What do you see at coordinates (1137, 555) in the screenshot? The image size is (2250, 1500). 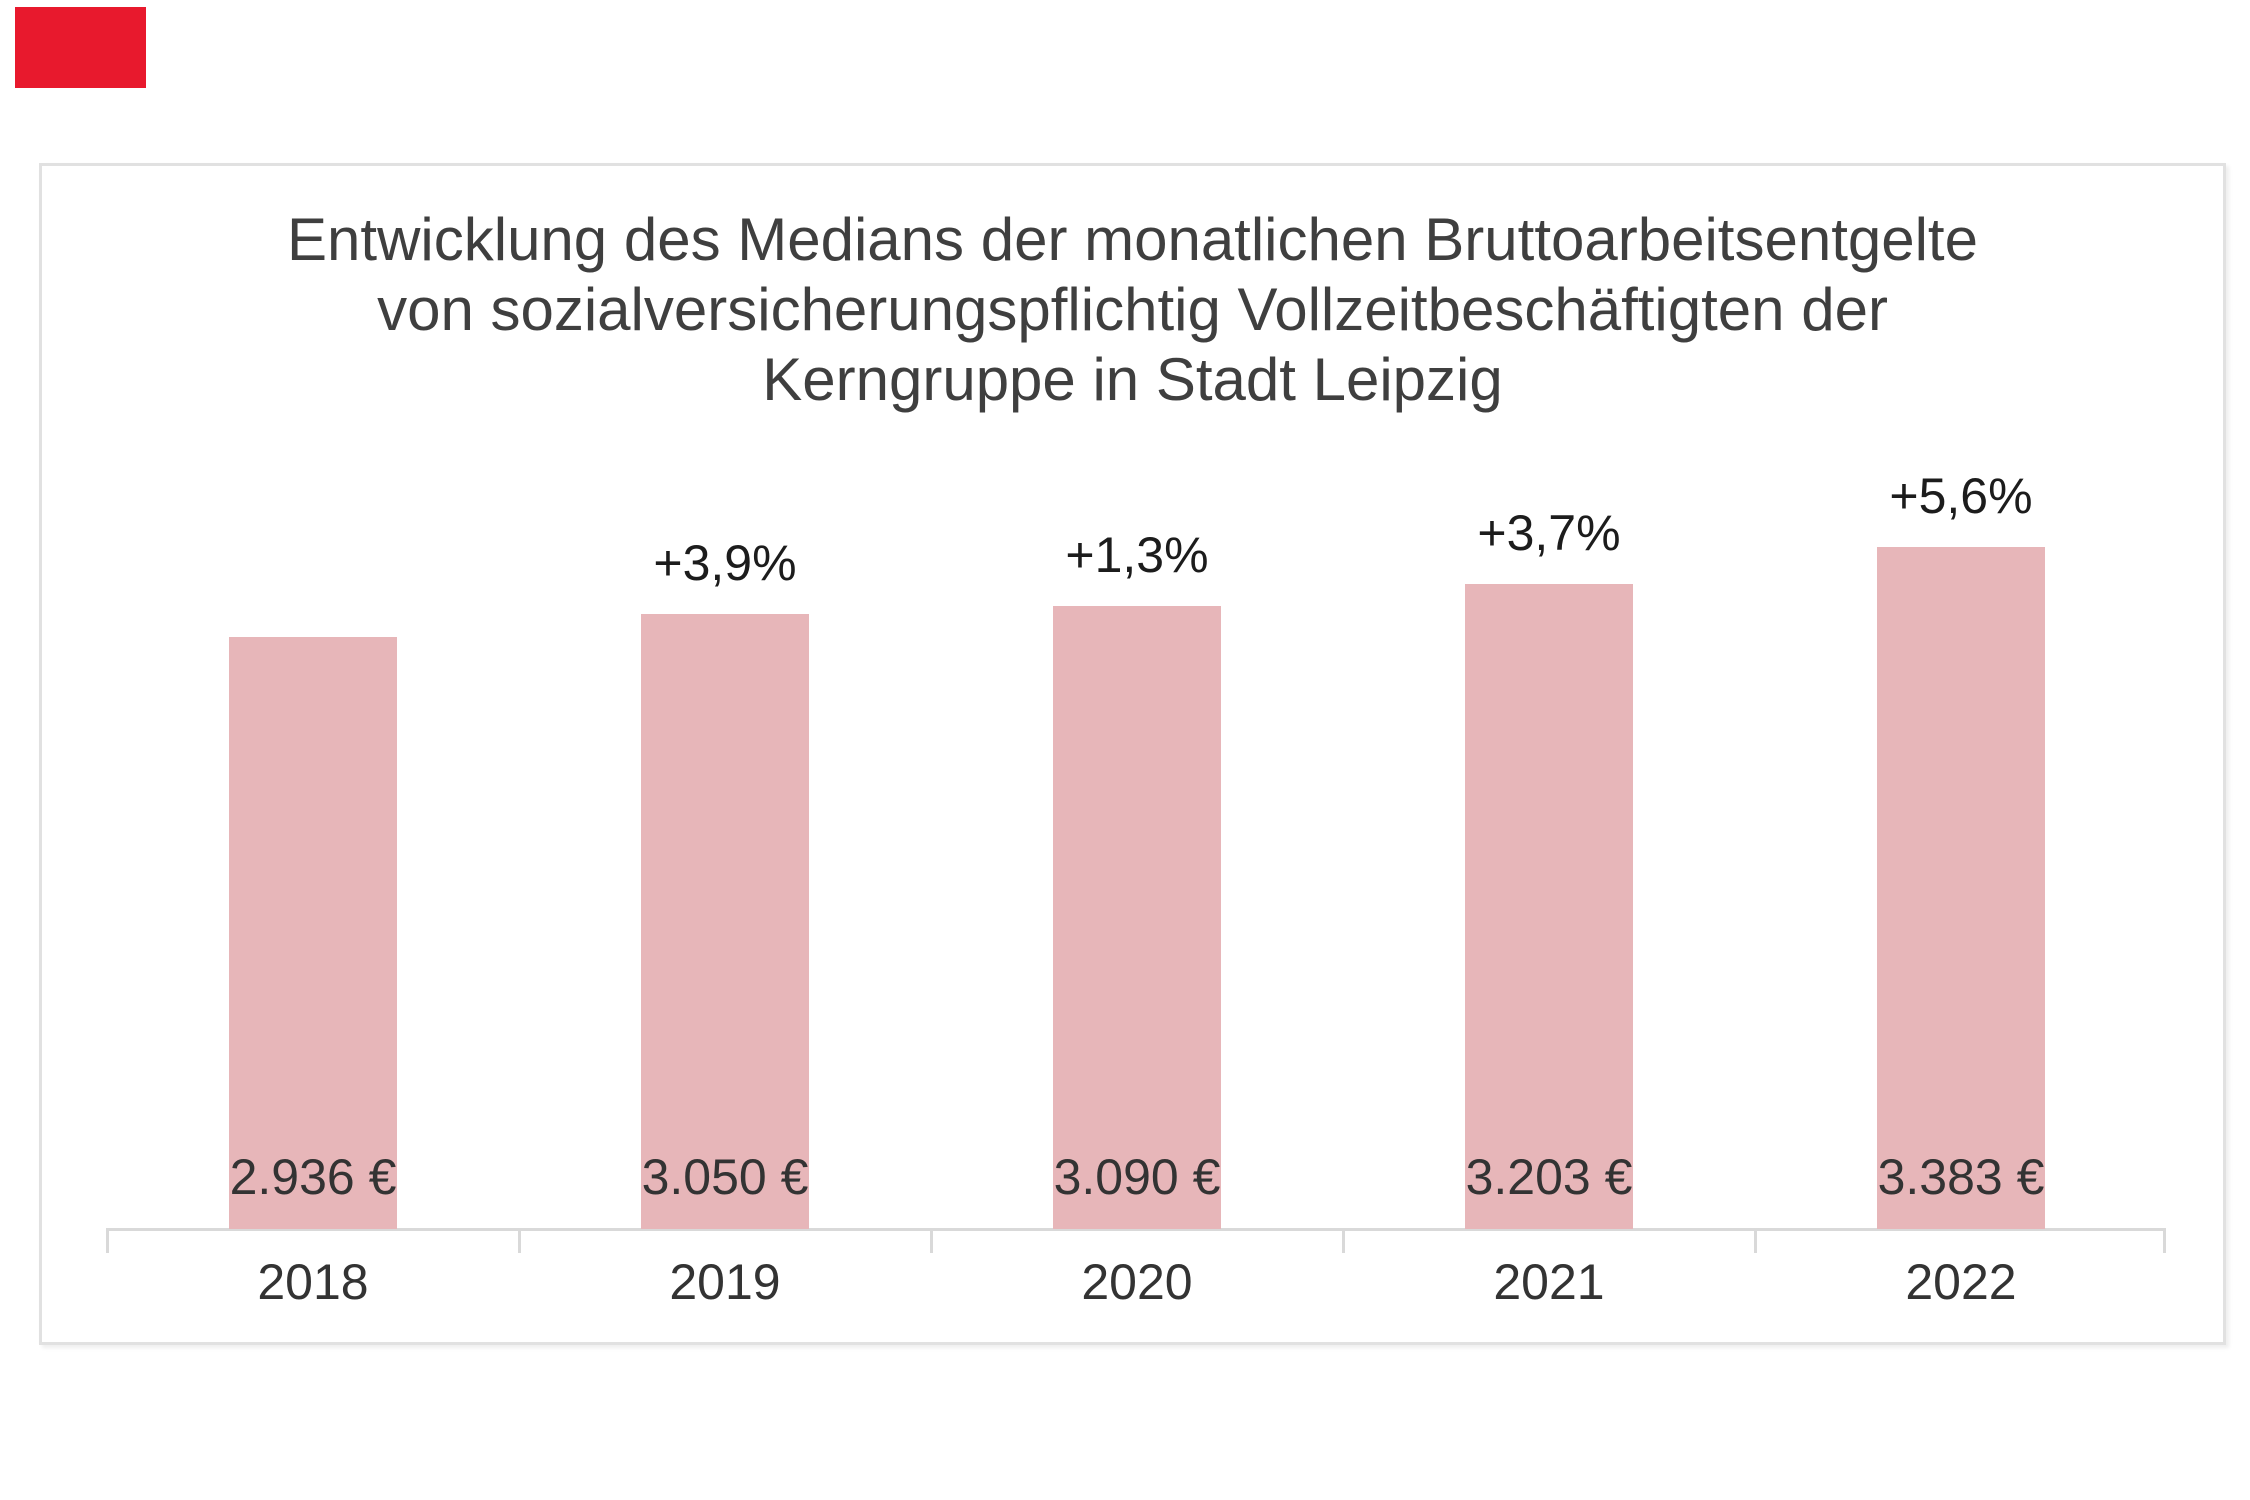 I see `pct-change-label-2020: +1,3%` at bounding box center [1137, 555].